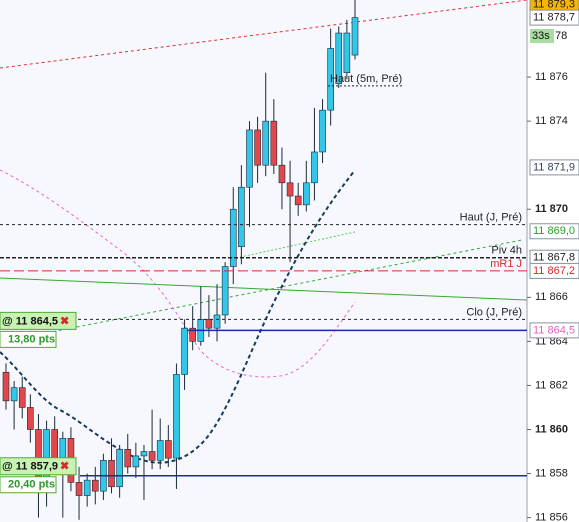 The height and width of the screenshot is (522, 579). I want to click on level-label: Haut (J, Pré), so click(491, 218).